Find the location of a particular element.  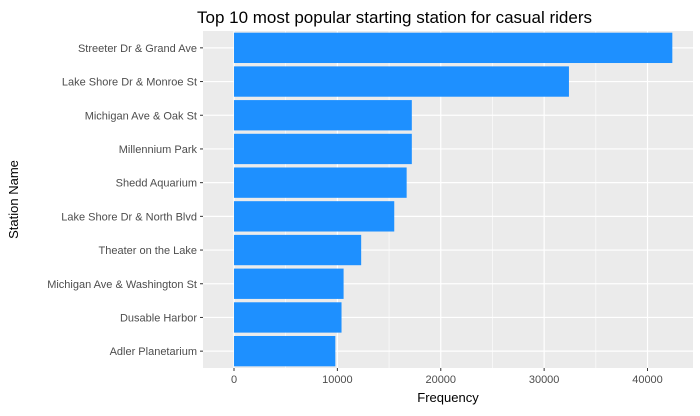

x-axis-label: Frequency is located at coordinates (448, 397).